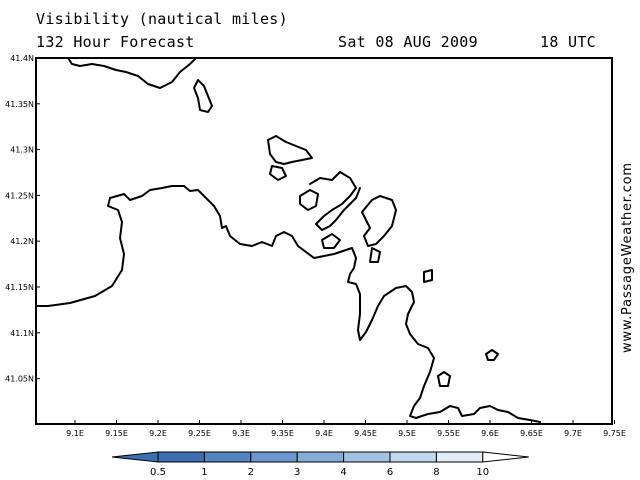  I want to click on lon-tick-label: 9.75E, so click(614, 433).